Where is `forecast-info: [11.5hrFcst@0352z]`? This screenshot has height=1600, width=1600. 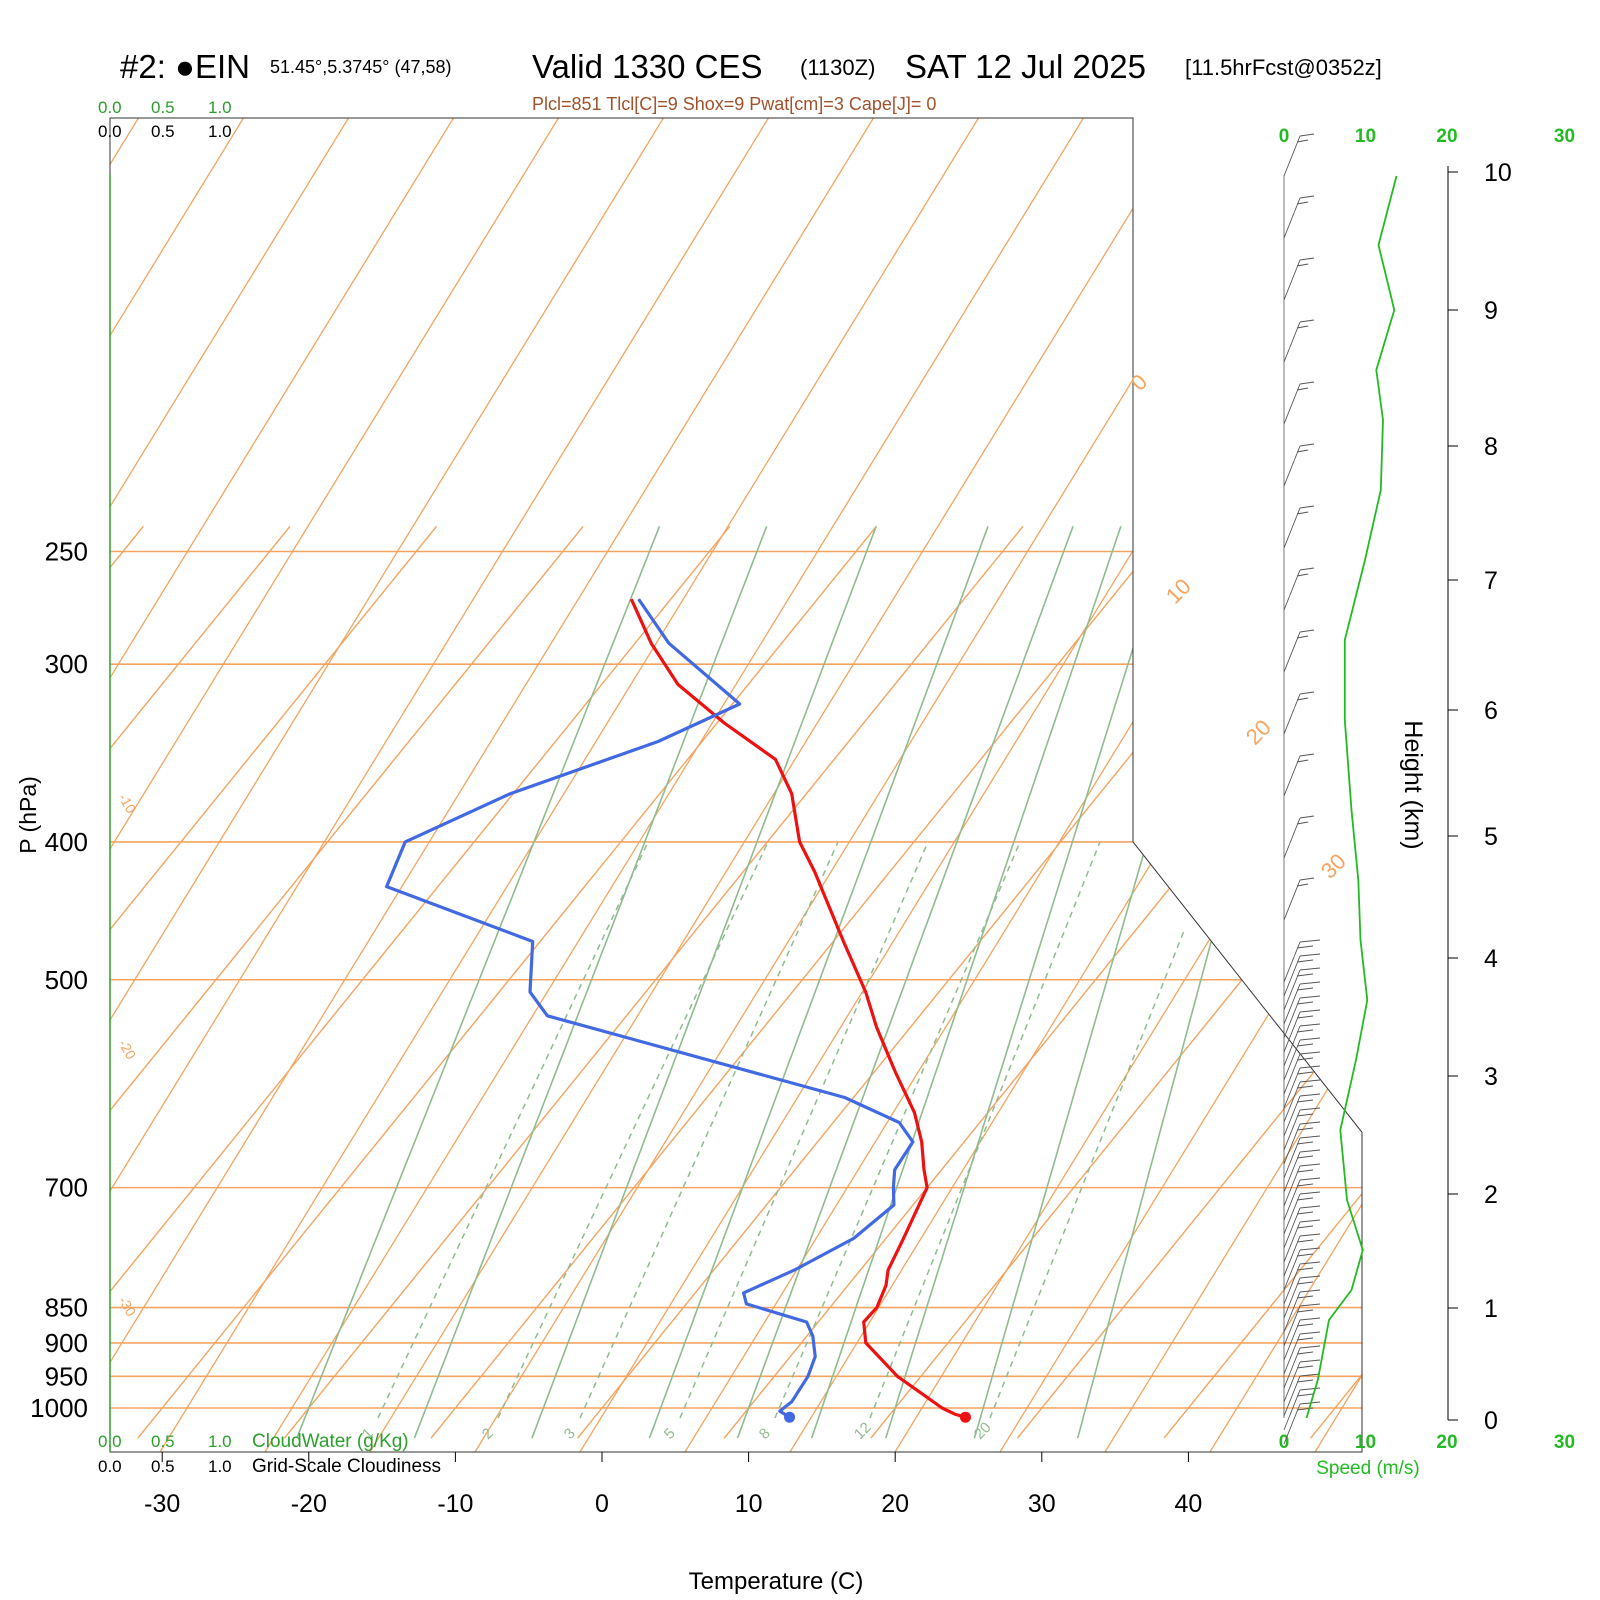
forecast-info: [11.5hrFcst@0352z] is located at coordinates (1283, 67).